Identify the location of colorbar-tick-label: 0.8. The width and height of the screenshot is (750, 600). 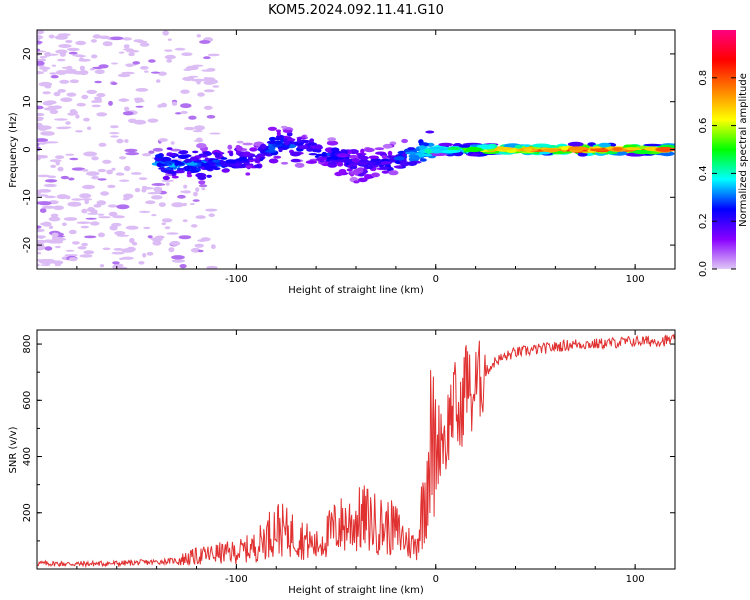
(703, 78).